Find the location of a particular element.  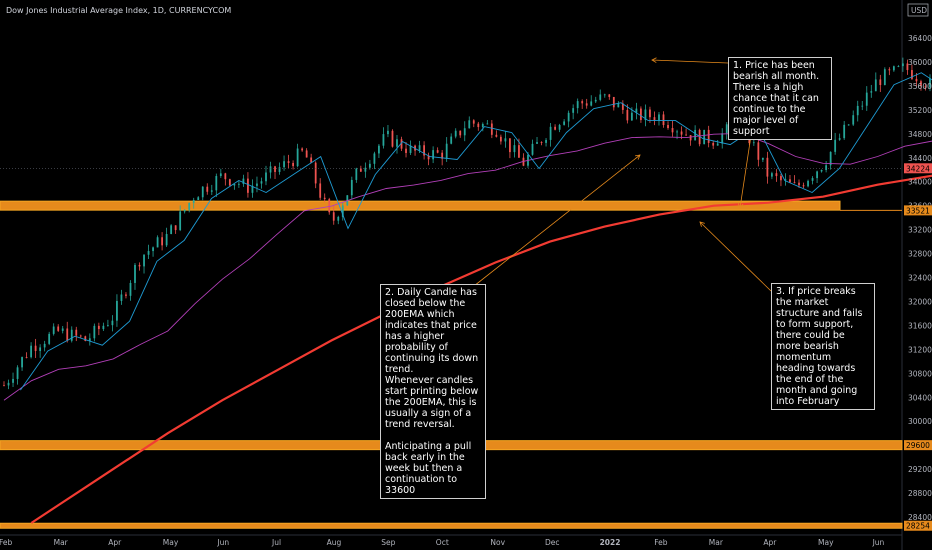

time-tick-label: Sep is located at coordinates (388, 542).